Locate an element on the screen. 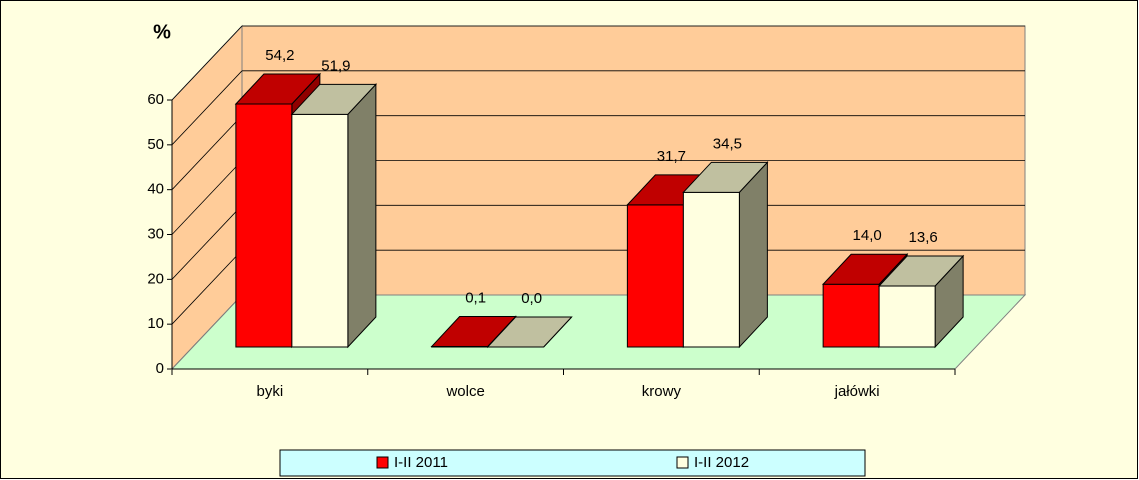 Image resolution: width=1139 pixels, height=480 pixels. data-label: 0,0 is located at coordinates (531, 298).